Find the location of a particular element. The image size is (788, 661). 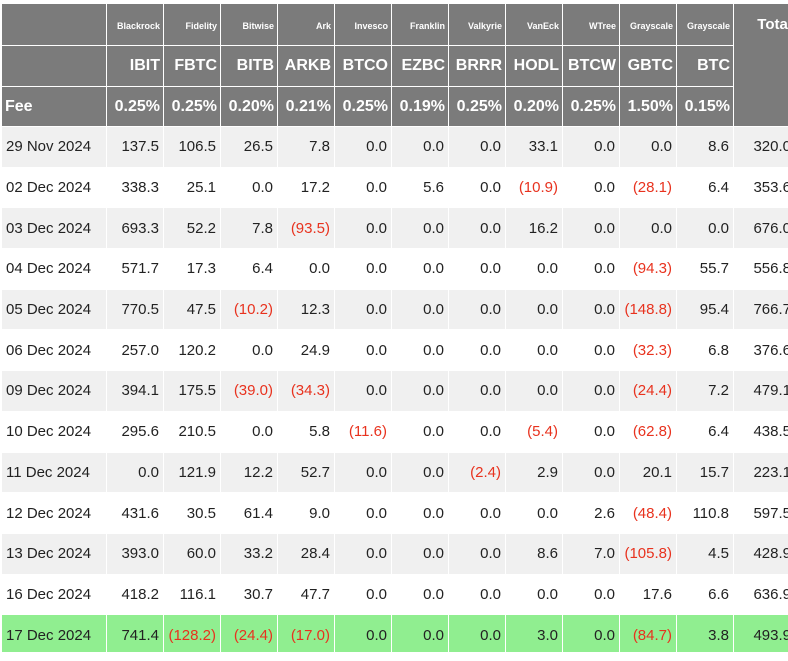

date-cell: 04 Dec 2024 is located at coordinates (54, 269).